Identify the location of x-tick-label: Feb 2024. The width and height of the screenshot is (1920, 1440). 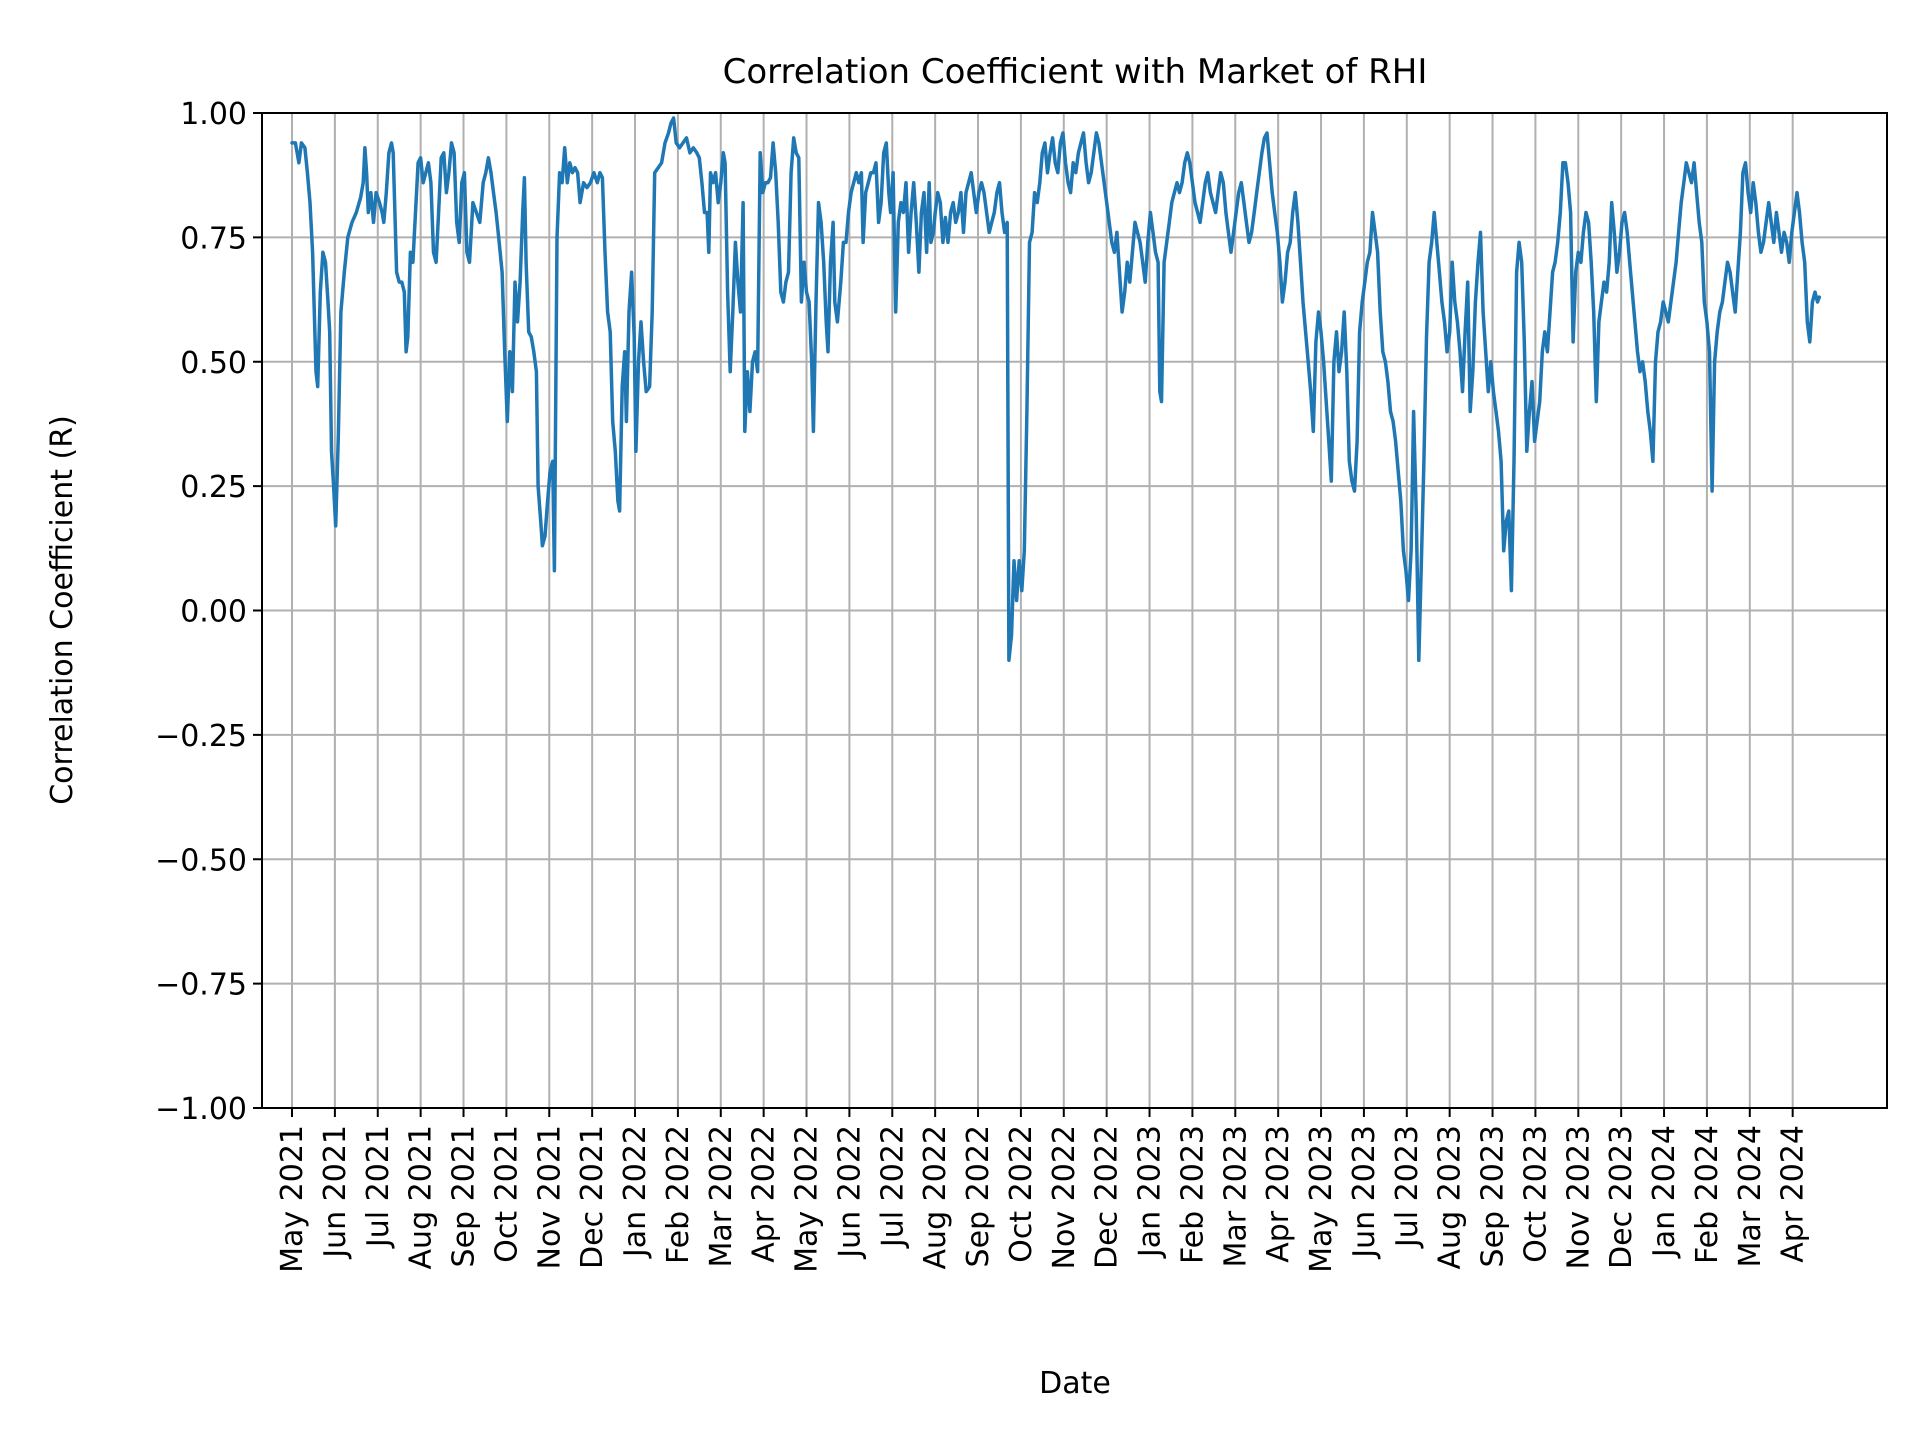
(1707, 1194).